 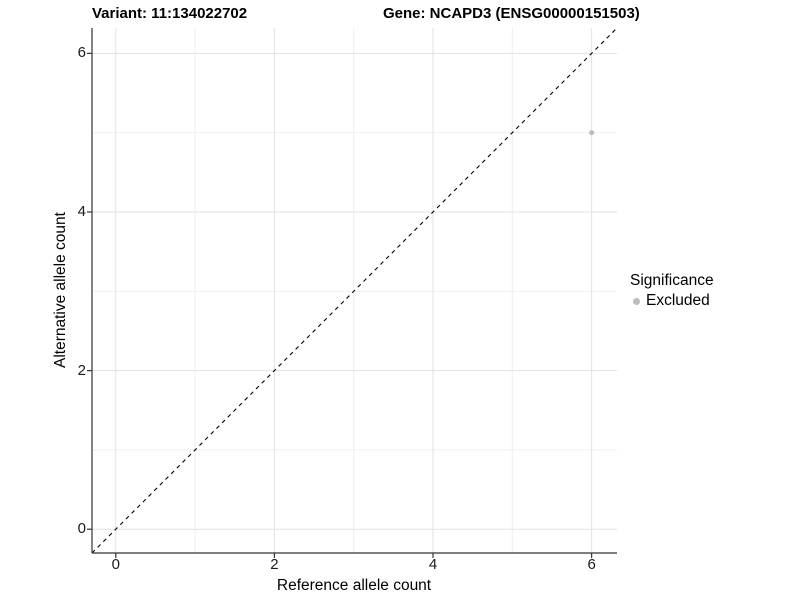 I want to click on x-tick-label: 4, so click(x=433, y=564).